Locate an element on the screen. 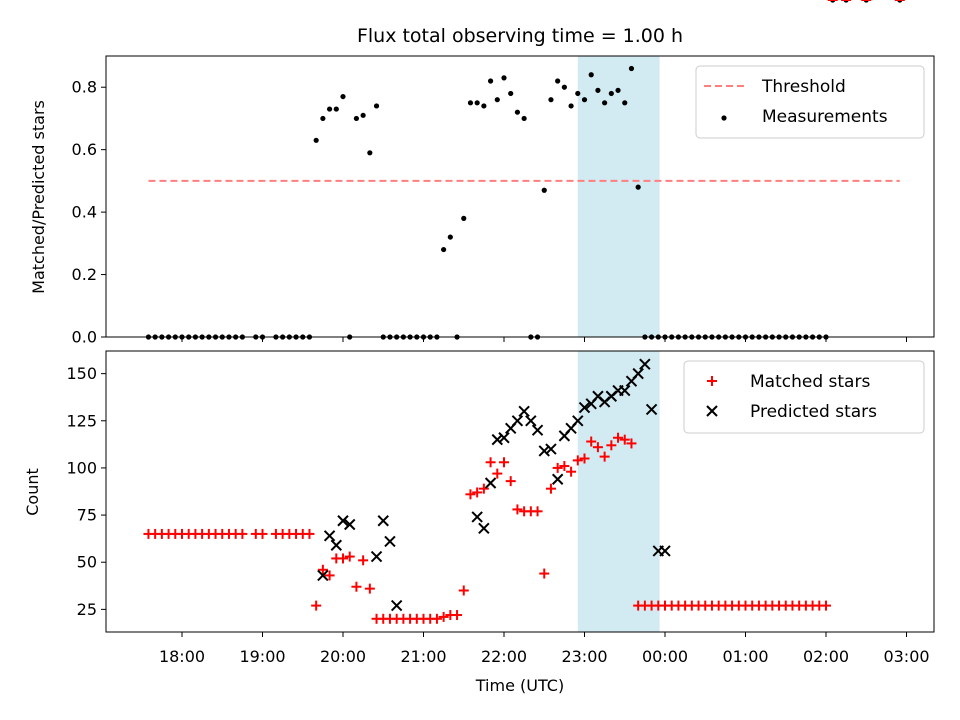 This screenshot has height=720, width=960. x-tick-label: 19:00 is located at coordinates (262, 656).